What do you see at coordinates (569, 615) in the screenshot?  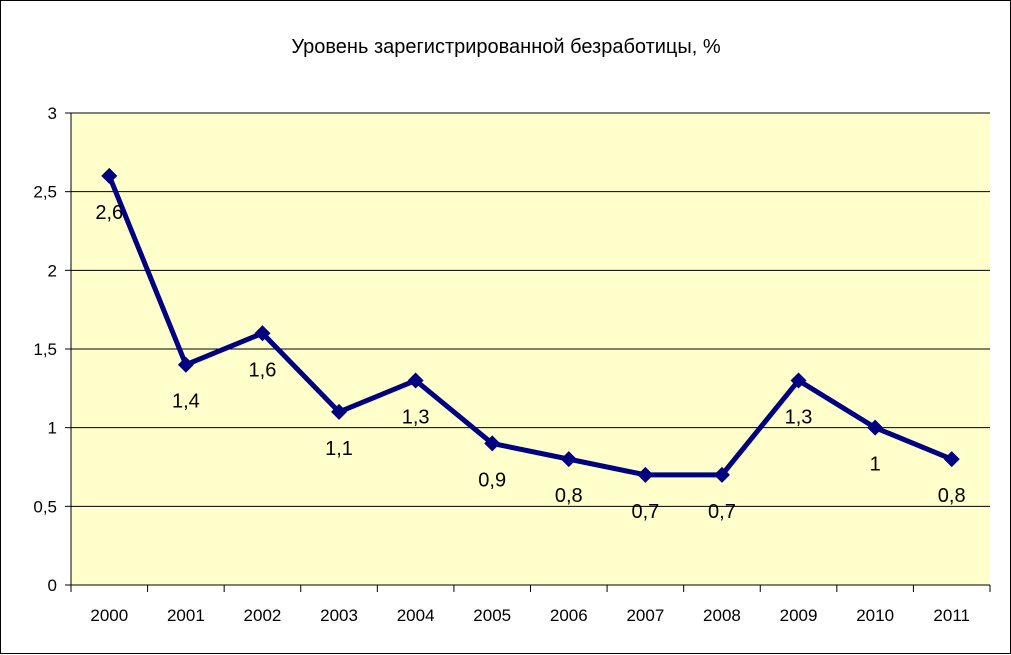 I see `x-tick-label: 2006` at bounding box center [569, 615].